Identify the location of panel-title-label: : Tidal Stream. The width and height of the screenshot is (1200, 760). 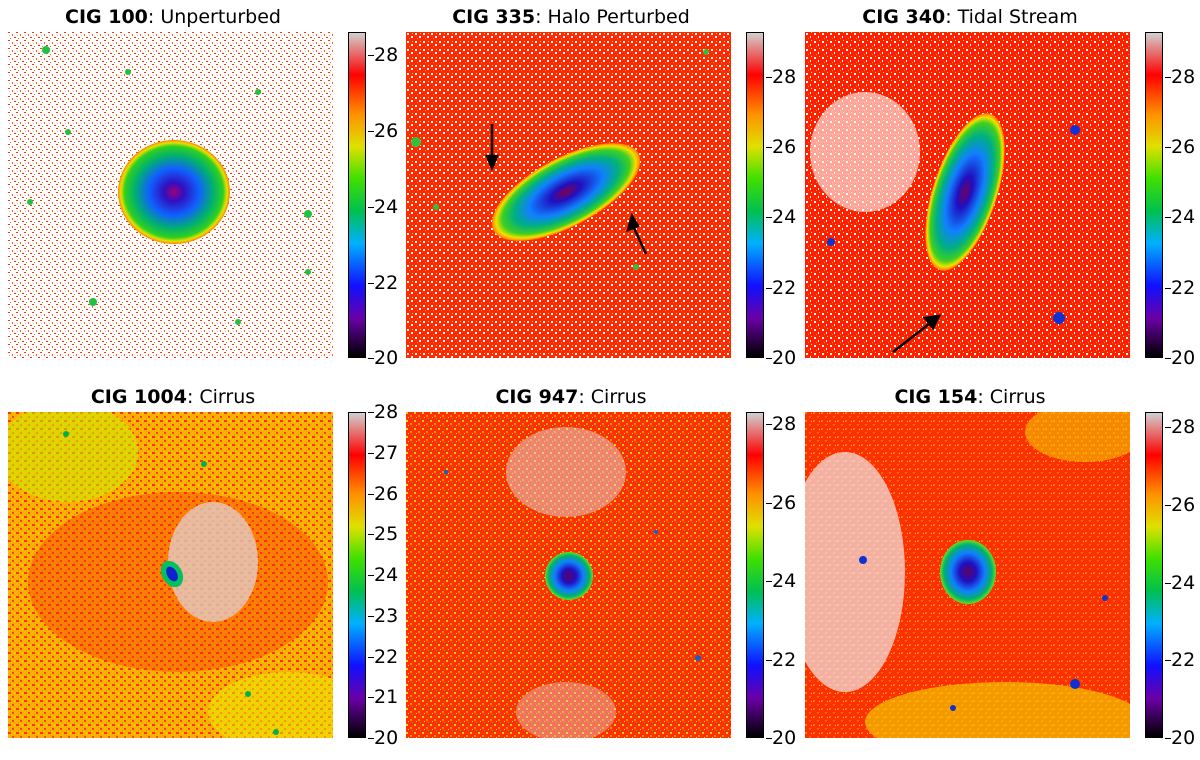
(1011, 17).